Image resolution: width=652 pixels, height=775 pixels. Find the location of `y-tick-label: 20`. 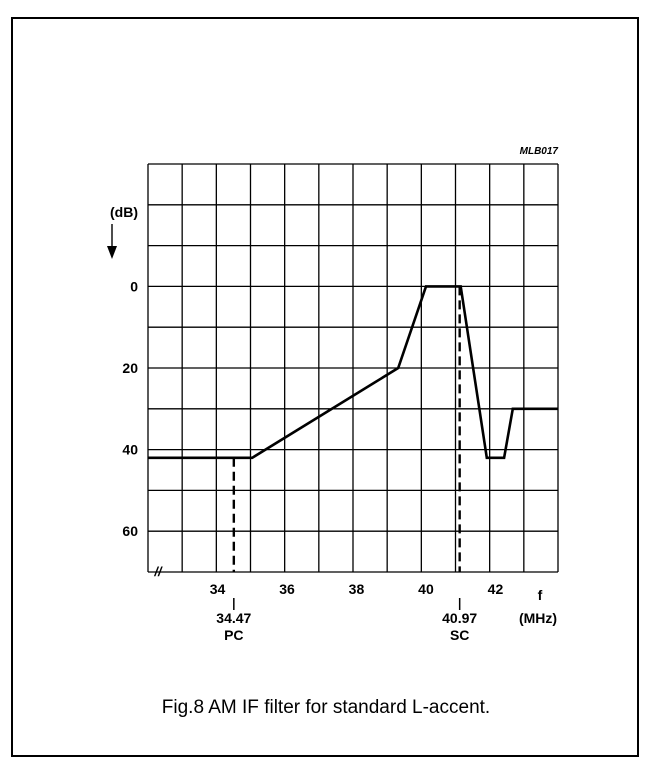

y-tick-label: 20 is located at coordinates (130, 368).